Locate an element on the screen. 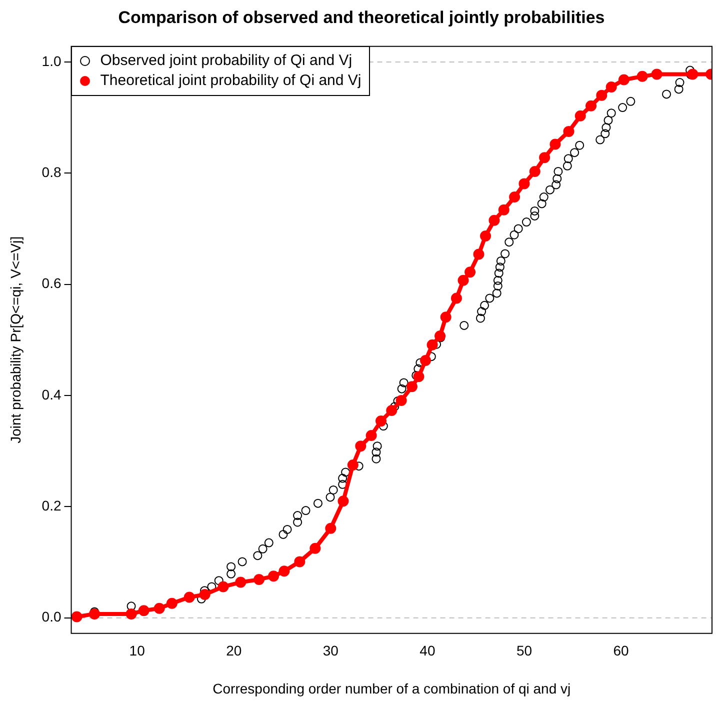 The image size is (720, 712). y-tick-label: 0.2 is located at coordinates (52, 506).